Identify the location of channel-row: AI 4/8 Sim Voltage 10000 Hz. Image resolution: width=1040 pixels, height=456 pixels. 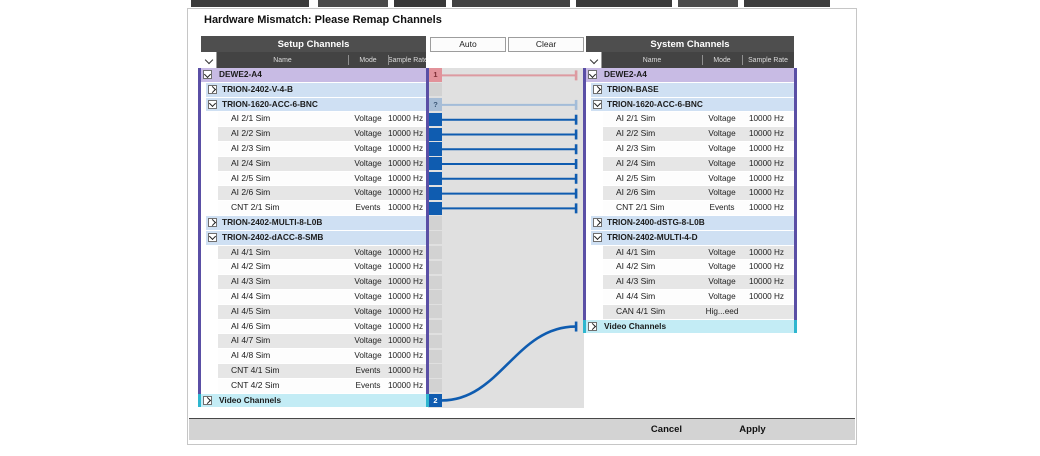
(313, 356).